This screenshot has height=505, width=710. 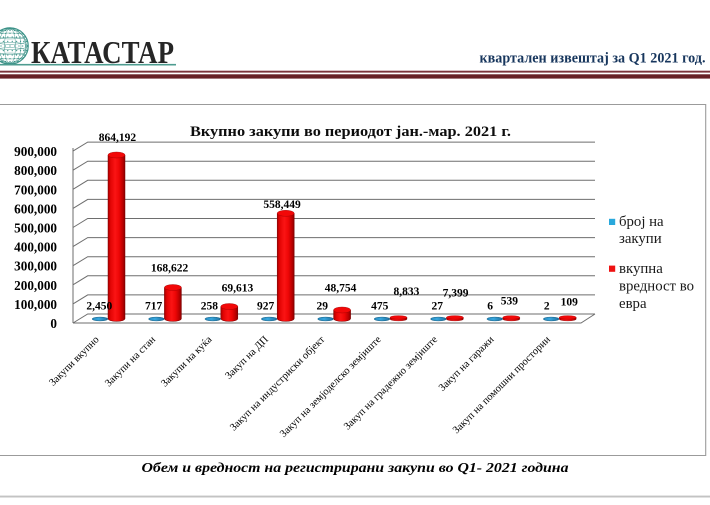 I want to click on svg-text: 600,000, so click(x=35, y=208).